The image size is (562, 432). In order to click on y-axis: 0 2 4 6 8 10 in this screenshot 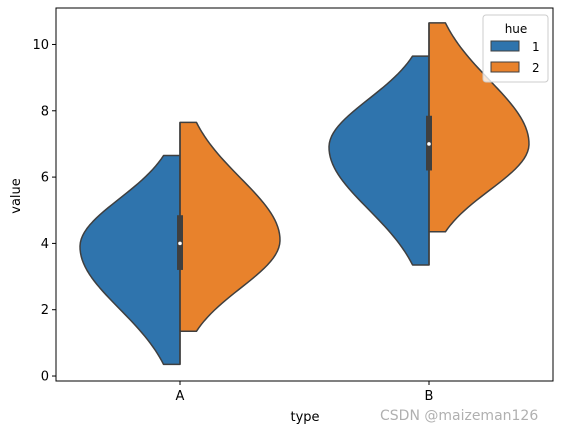, I will do `click(44, 211)`.